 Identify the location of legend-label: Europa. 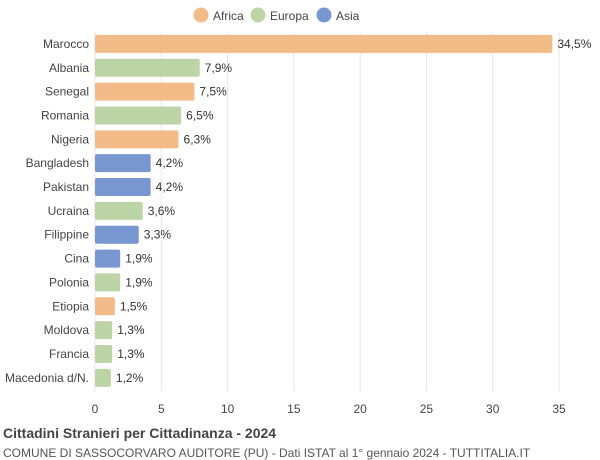
(289, 16).